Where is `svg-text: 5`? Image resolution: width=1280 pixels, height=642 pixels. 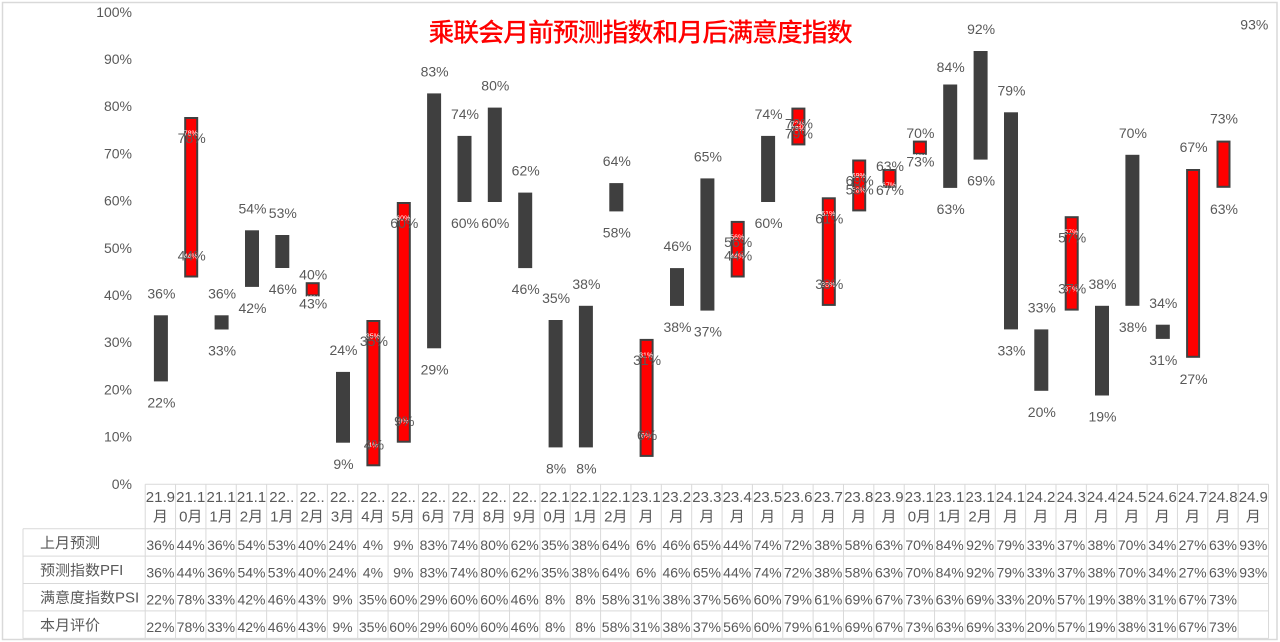
svg-text: 5 is located at coordinates (396, 517).